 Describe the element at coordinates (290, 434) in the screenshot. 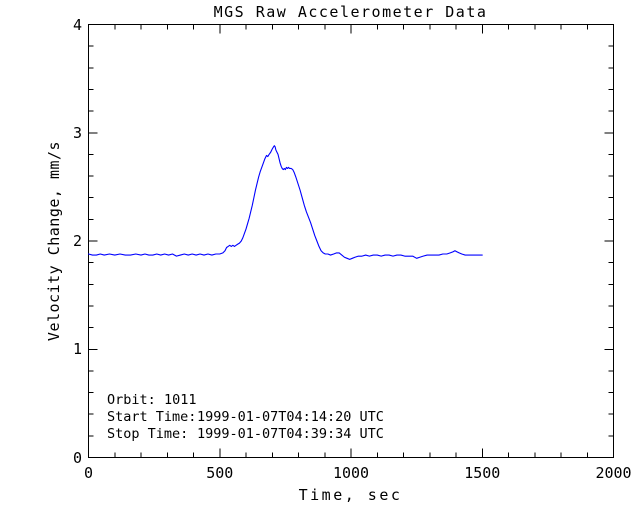

I see `stop-time-value: 1999-01-07T04:39:34 UTC` at that location.